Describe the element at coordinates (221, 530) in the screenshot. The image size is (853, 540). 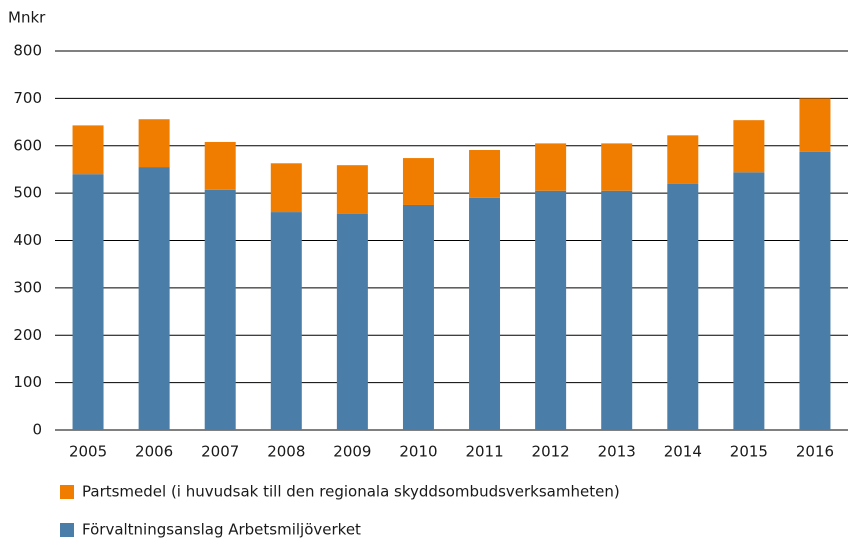
I see `legend-label: Förvaltningsanslag Arbetsmiljöverket` at that location.